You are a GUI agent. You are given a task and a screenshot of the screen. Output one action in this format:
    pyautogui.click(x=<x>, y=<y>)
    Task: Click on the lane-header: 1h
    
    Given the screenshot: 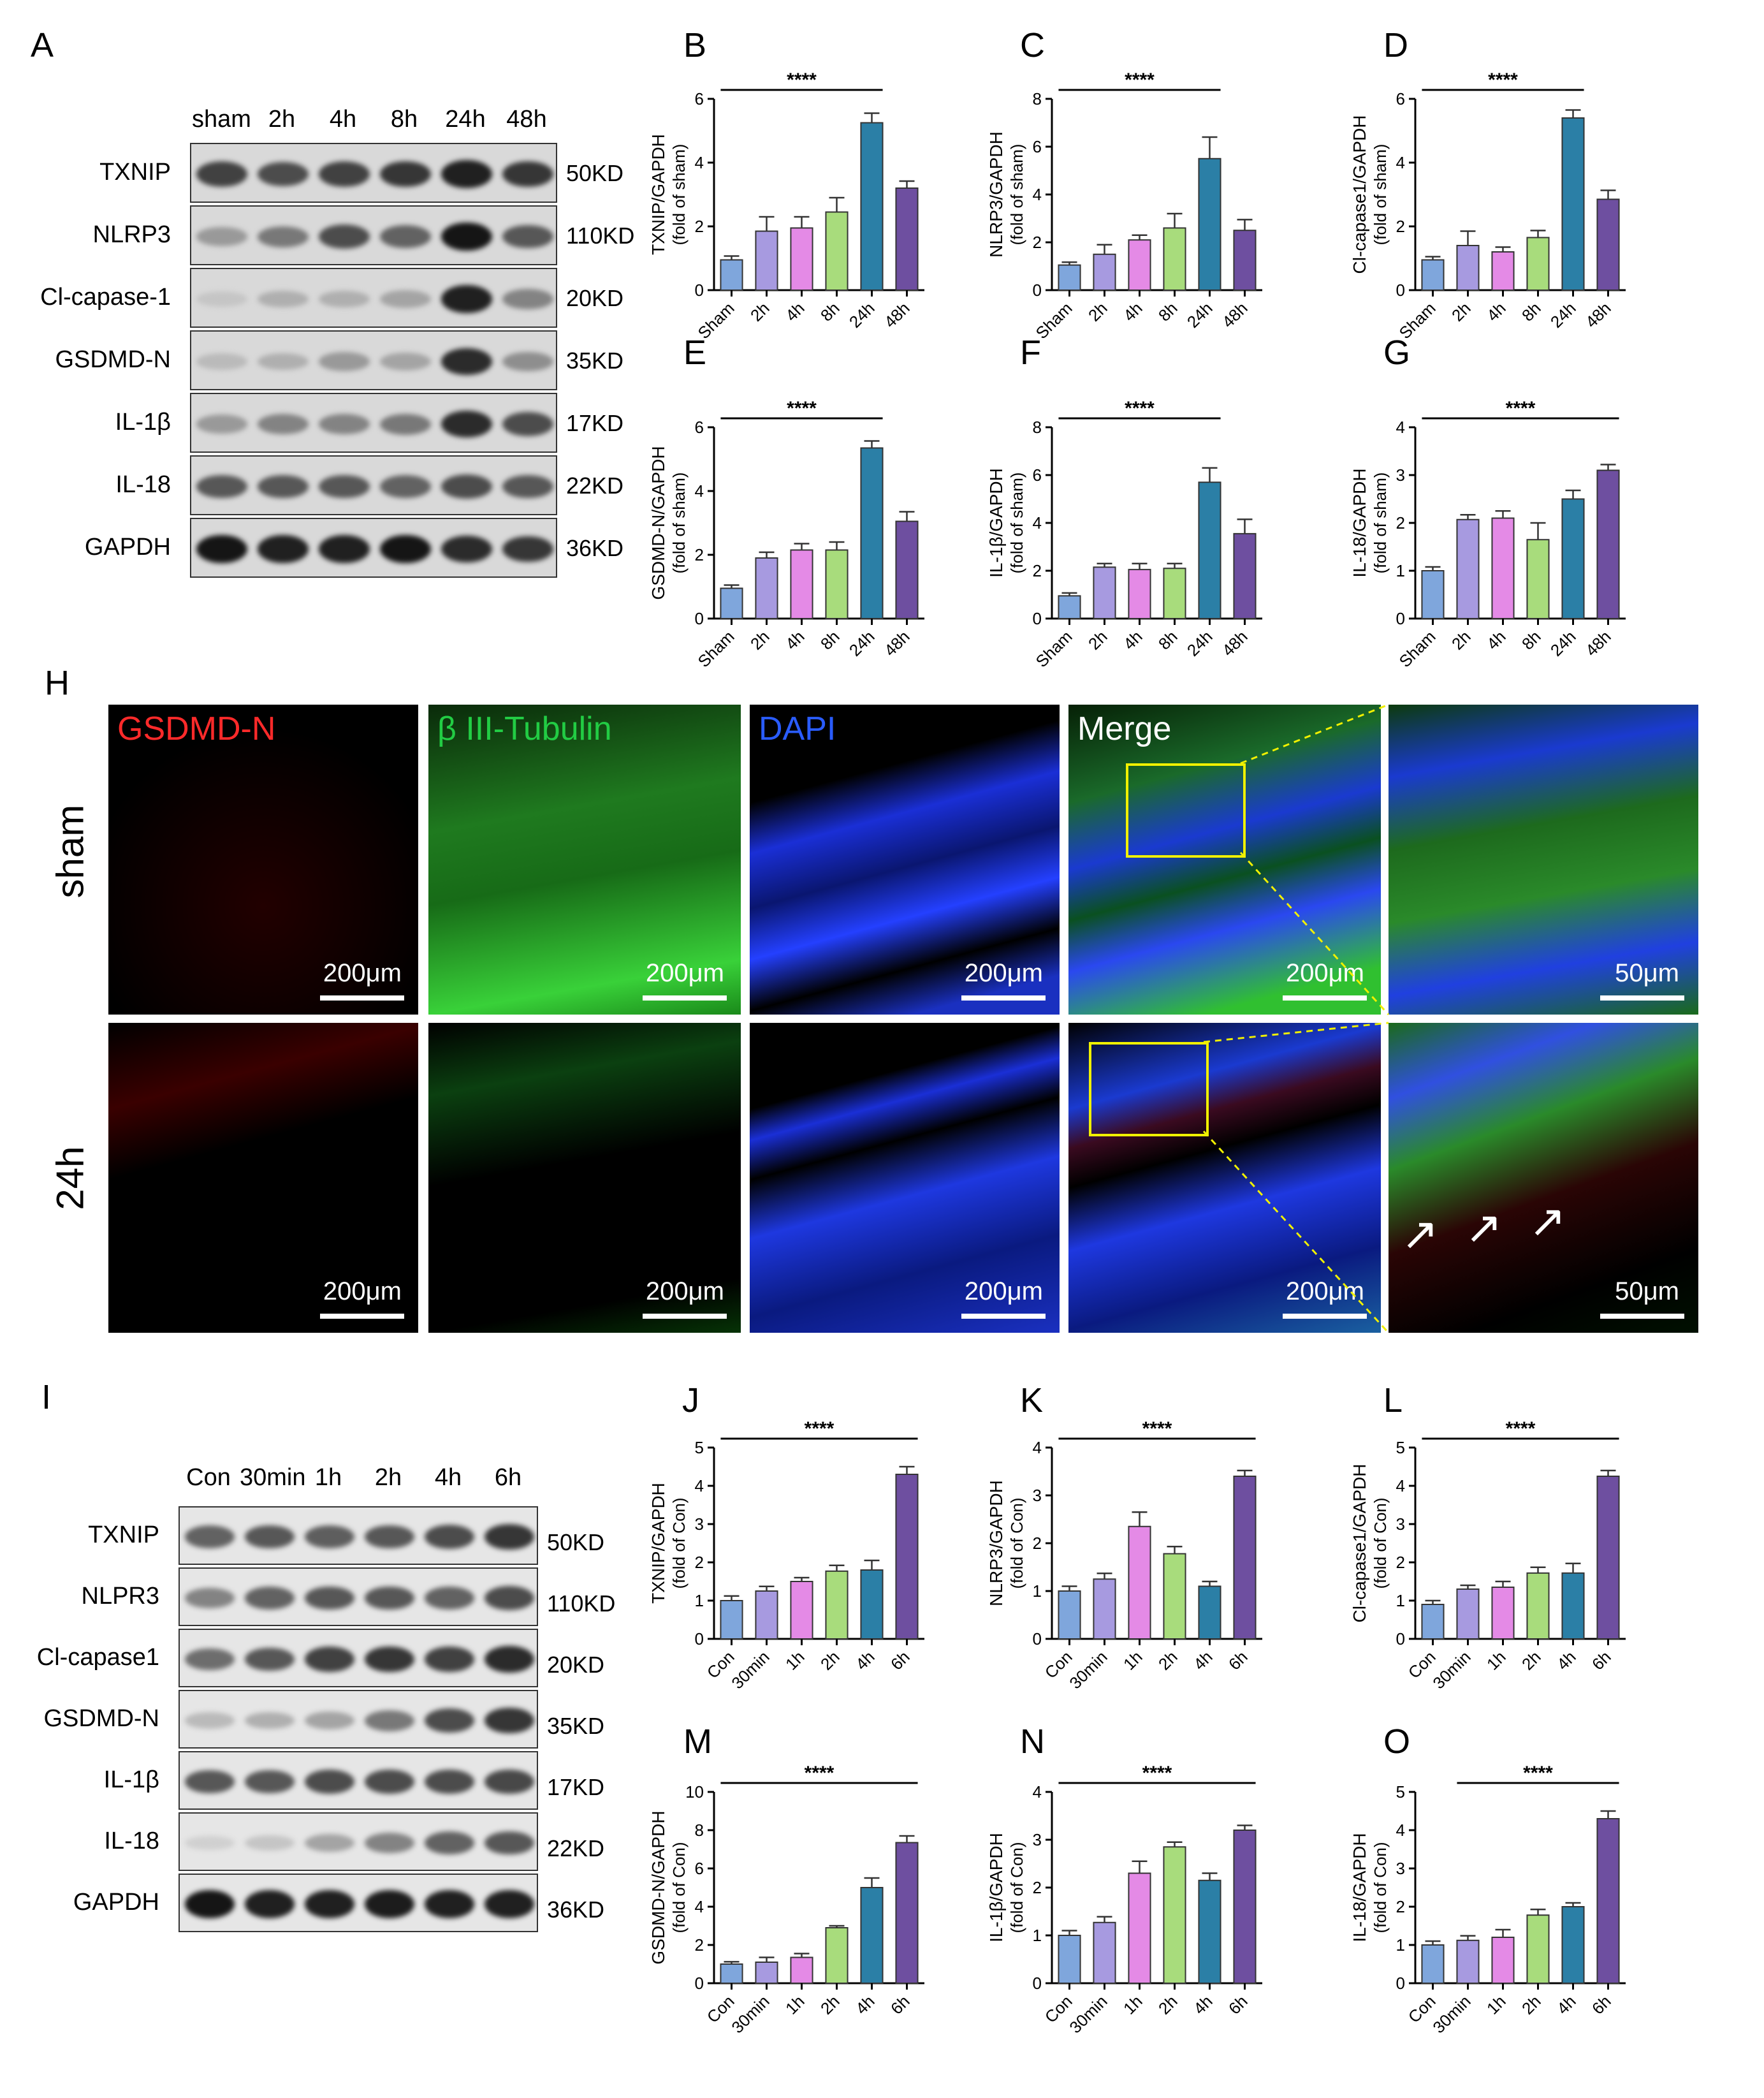 What is the action you would take?
    pyautogui.click(x=328, y=1478)
    